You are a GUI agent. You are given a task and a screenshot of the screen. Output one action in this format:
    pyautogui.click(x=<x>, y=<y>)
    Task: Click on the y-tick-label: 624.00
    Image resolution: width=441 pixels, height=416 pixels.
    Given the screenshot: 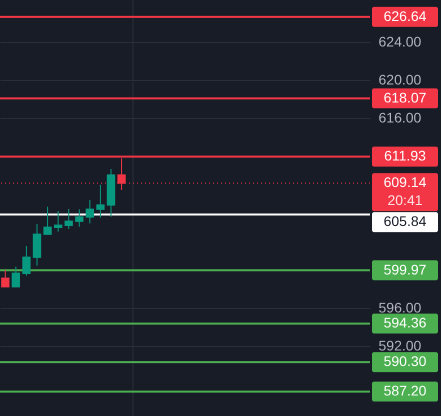 What is the action you would take?
    pyautogui.click(x=400, y=41)
    